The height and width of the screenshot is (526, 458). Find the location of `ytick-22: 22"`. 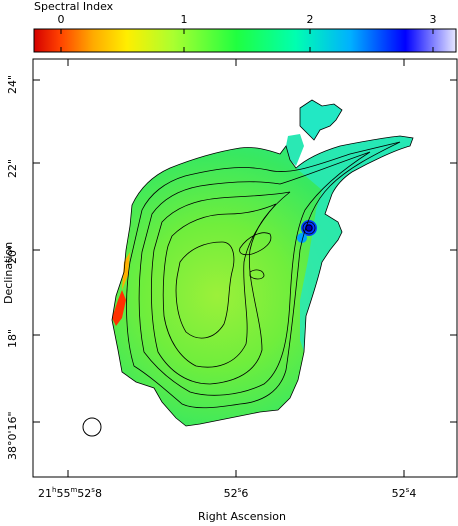

ytick-22: 22" is located at coordinates (12, 168).